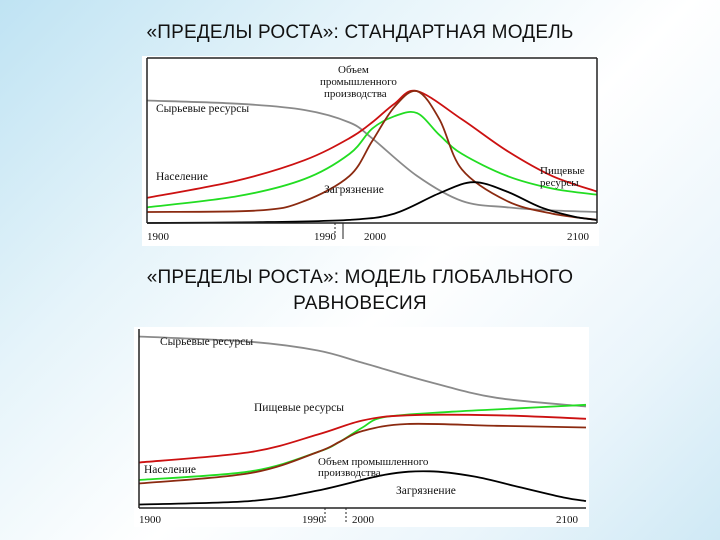  I want to click on slide-title-global-equilibrium-line2: РАВНОВЕСИЯ, so click(360, 303).